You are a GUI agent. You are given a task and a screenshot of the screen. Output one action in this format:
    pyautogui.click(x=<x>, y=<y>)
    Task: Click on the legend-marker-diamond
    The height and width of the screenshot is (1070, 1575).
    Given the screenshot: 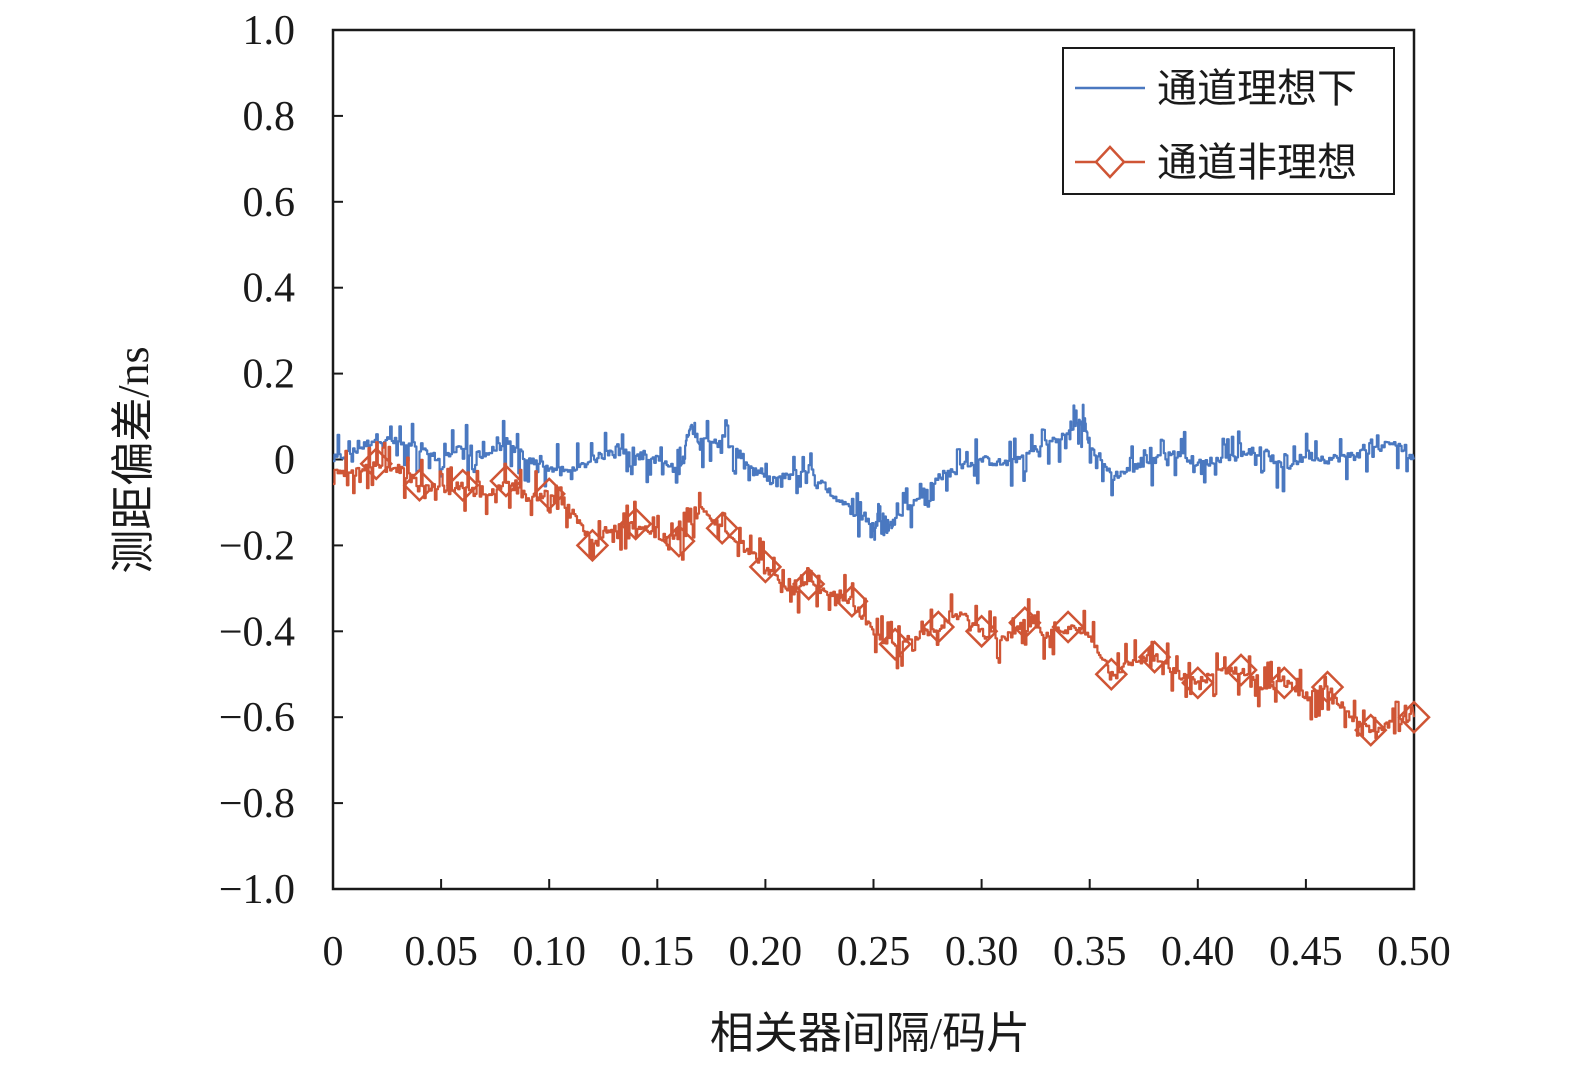 What is the action you would take?
    pyautogui.click(x=1110, y=162)
    